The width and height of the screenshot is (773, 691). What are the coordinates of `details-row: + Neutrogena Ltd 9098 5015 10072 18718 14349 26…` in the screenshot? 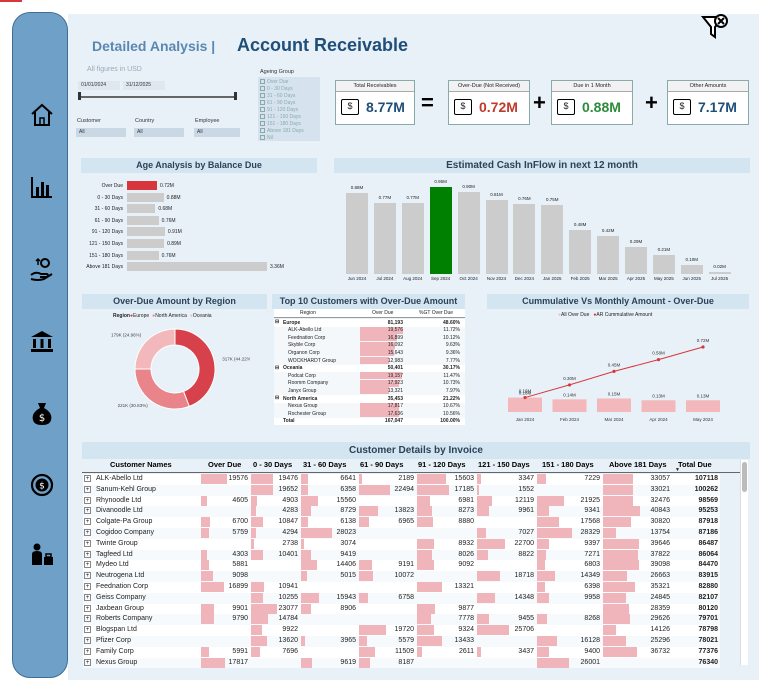 It's located at (401, 576).